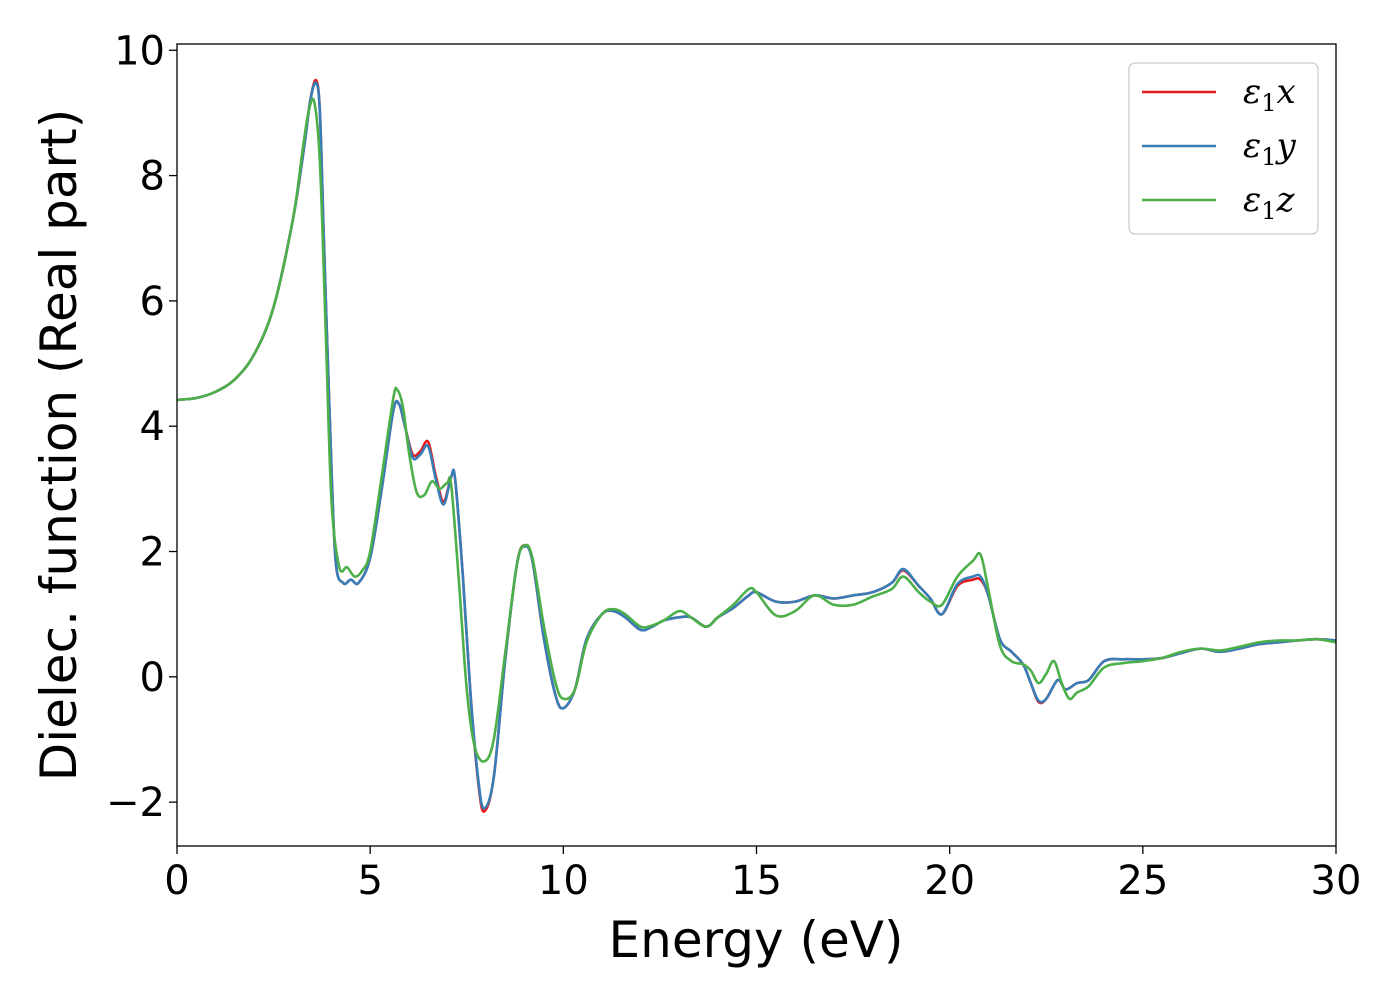 The height and width of the screenshot is (1004, 1400). Describe the element at coordinates (59, 445) in the screenshot. I see `y-axis-title: Dielec. function (Real part)` at that location.